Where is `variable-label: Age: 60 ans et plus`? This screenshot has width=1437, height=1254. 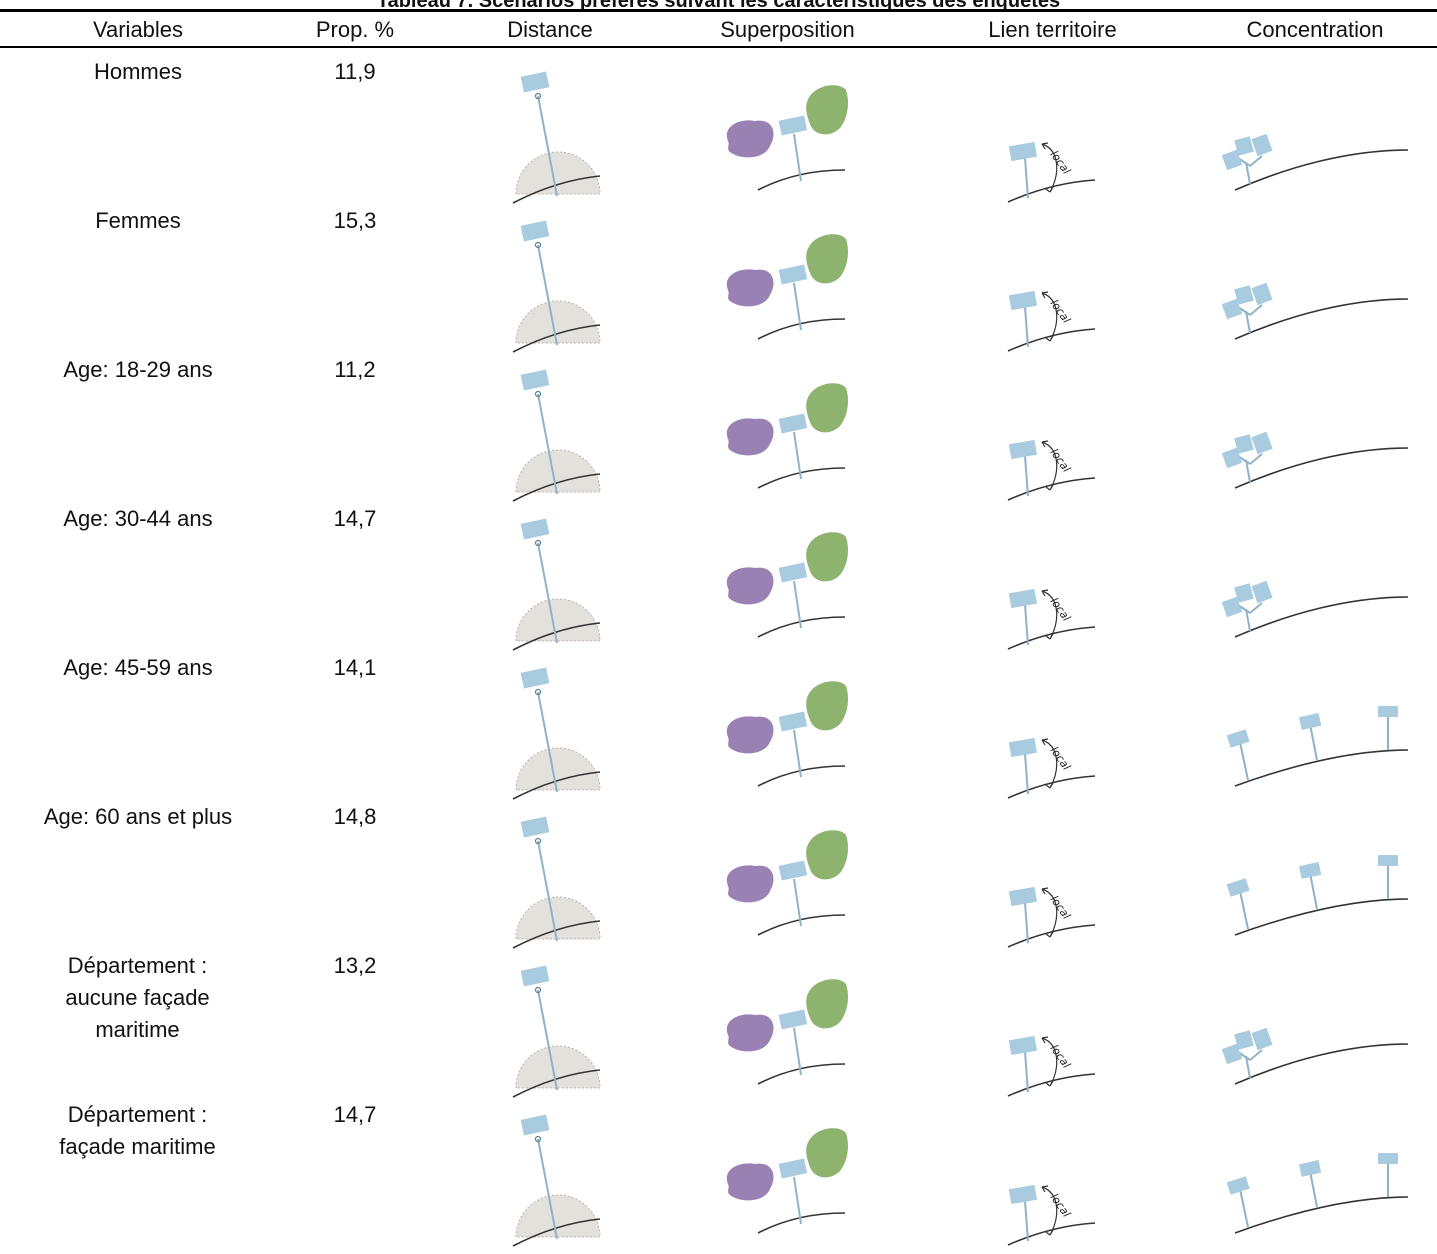
variable-label: Age: 60 ans et plus is located at coordinates (138, 816).